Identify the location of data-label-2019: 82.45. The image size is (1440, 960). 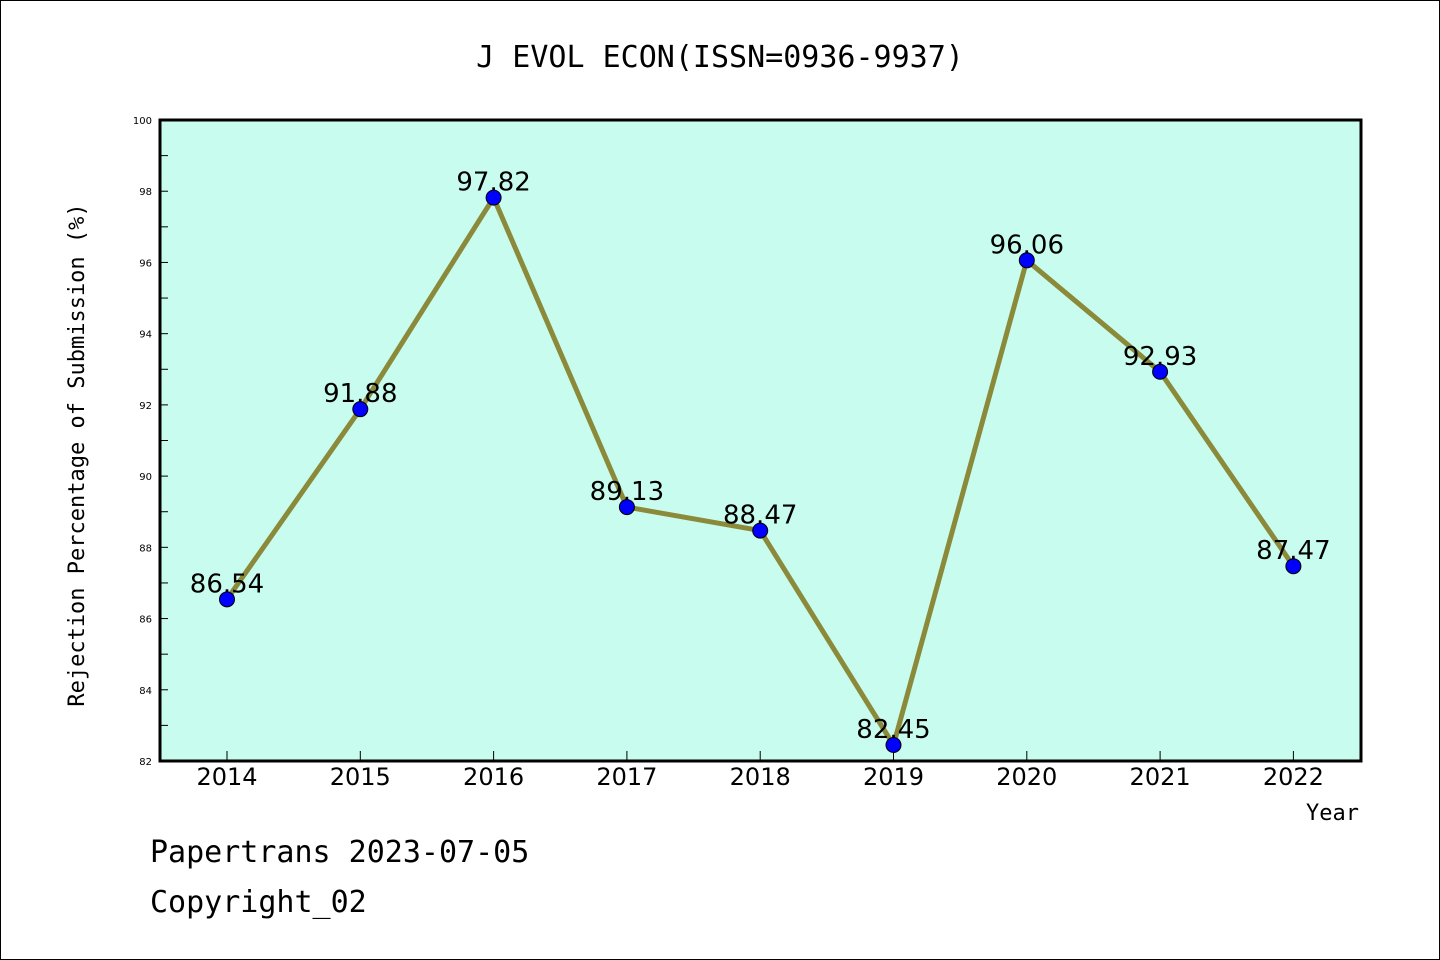
(893, 730).